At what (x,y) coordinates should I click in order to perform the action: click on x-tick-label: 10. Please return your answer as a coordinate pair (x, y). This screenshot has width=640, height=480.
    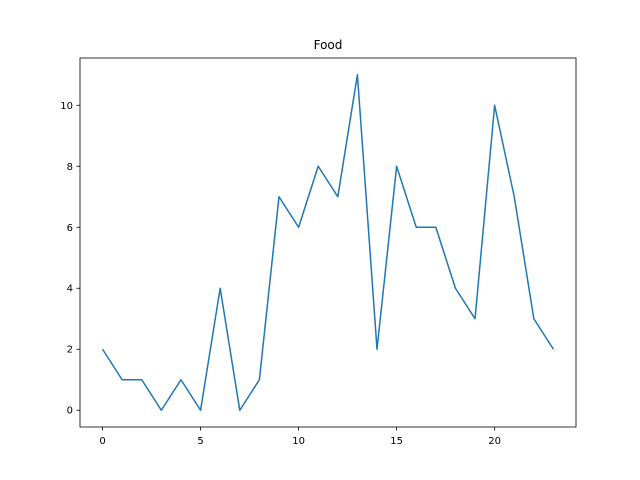
    Looking at the image, I should click on (298, 441).